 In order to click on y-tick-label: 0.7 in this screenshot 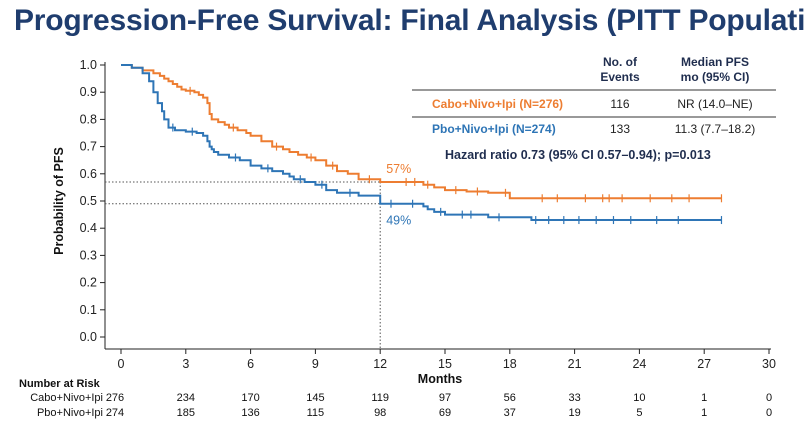, I will do `click(88, 147)`.